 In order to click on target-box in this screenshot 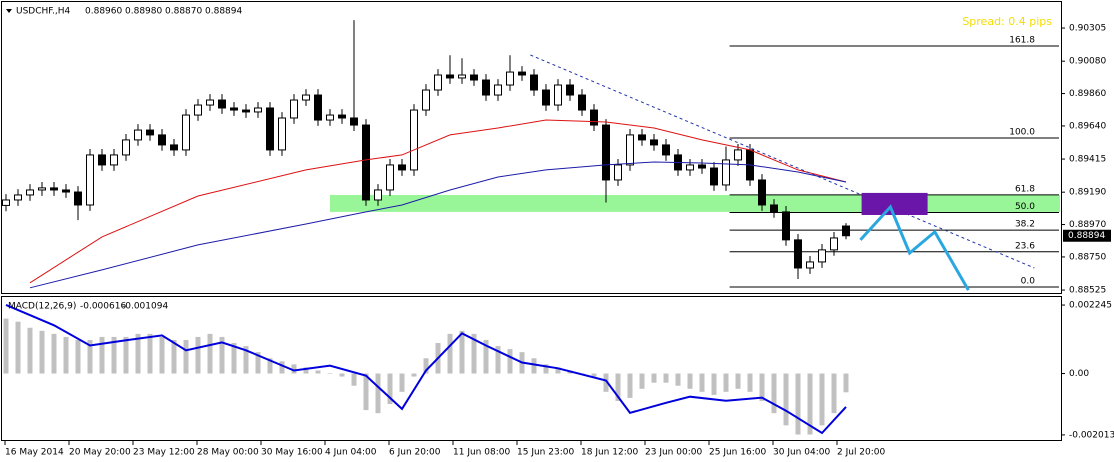, I will do `click(894, 203)`.